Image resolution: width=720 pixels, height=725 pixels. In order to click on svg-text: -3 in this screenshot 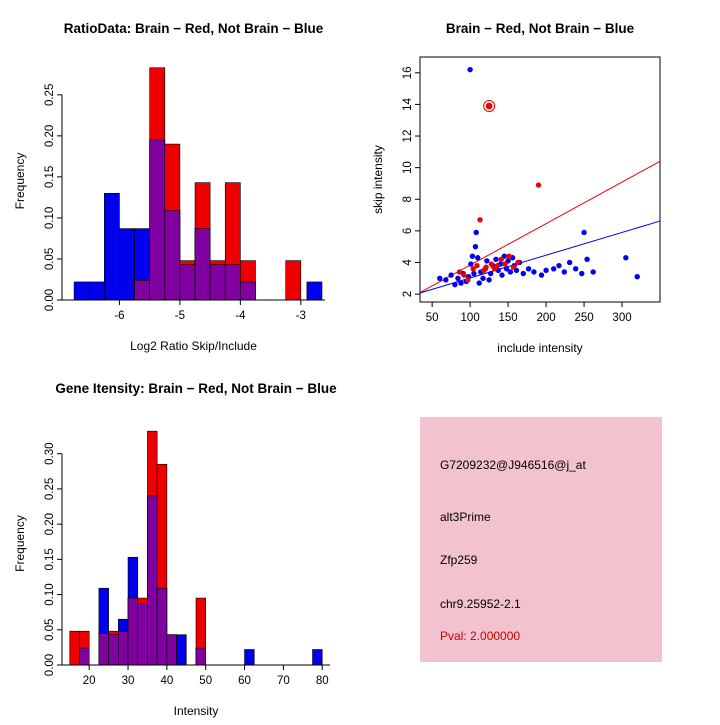, I will do `click(301, 316)`.